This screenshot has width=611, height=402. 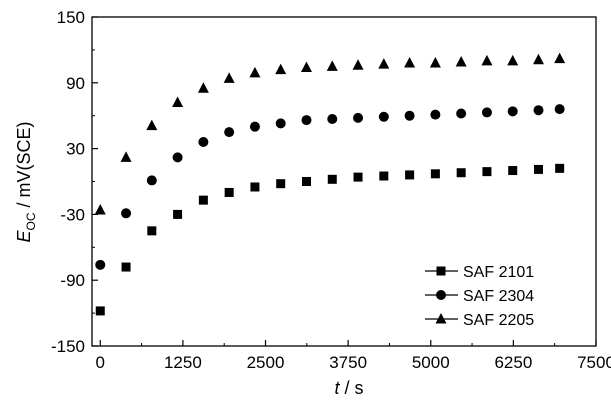 I want to click on x-tick-label: 1250, so click(x=183, y=362).